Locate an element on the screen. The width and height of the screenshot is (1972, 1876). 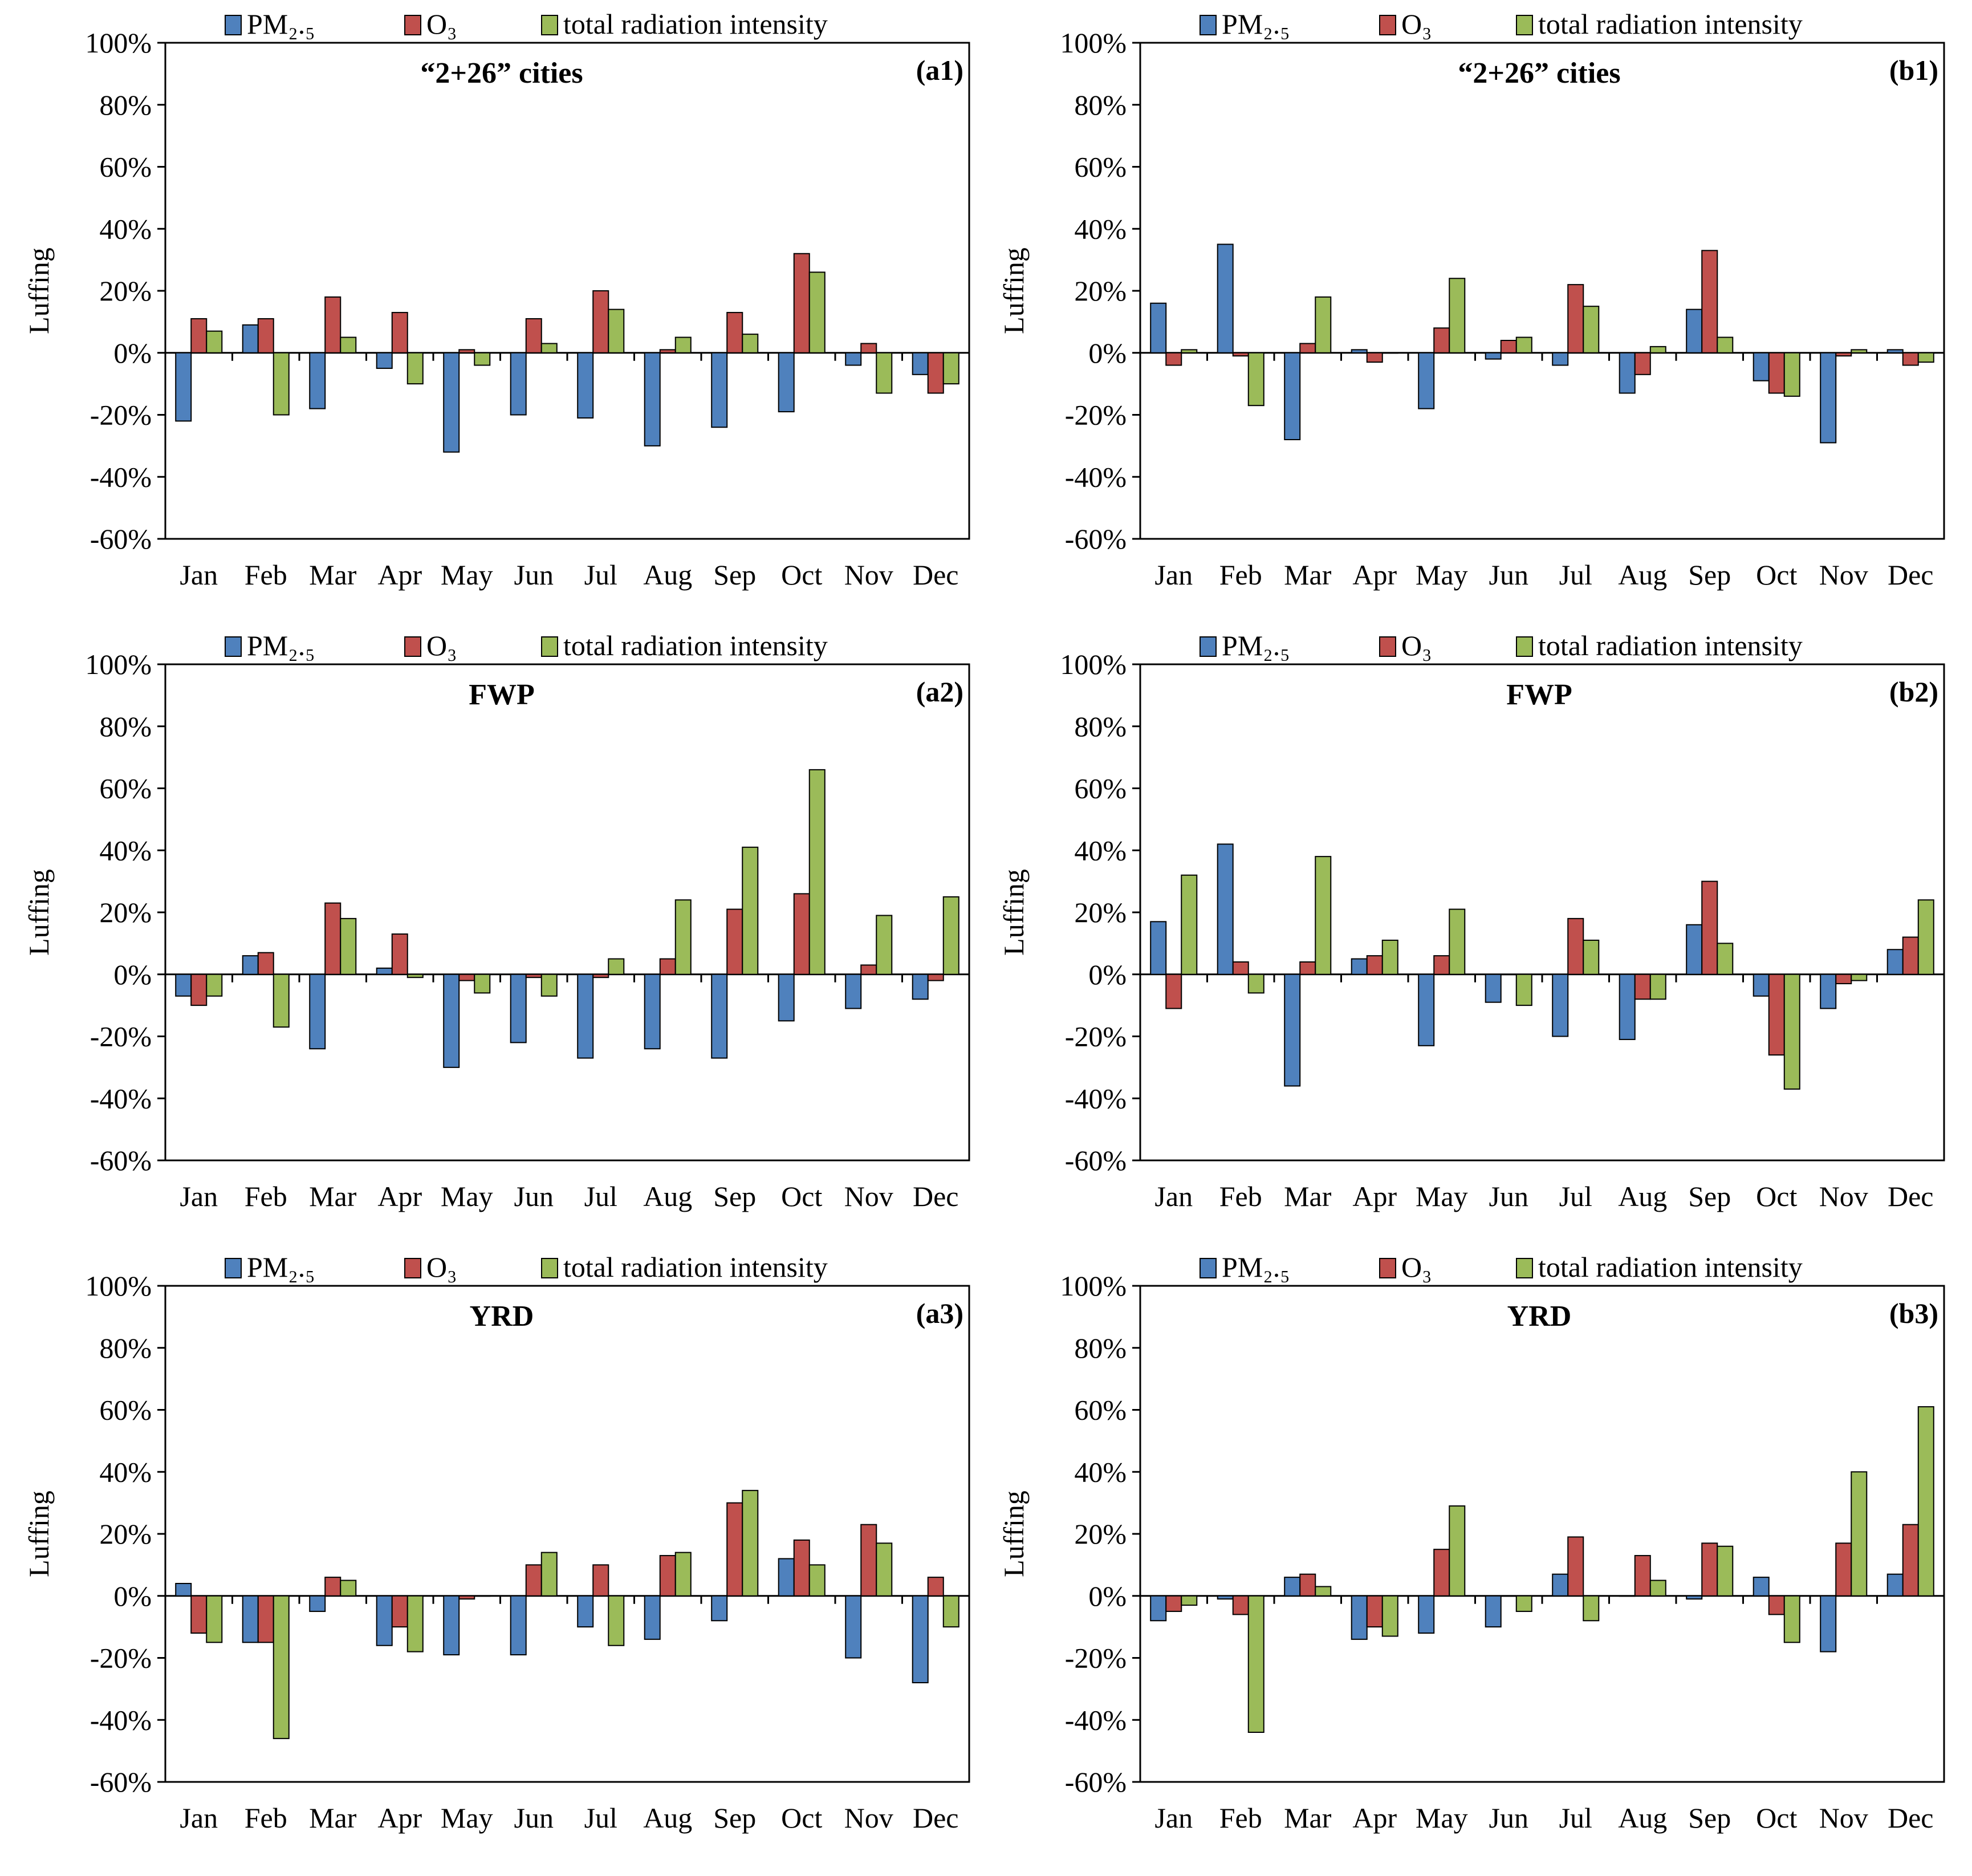
y-axis-title: Luffing is located at coordinates (39, 1534).